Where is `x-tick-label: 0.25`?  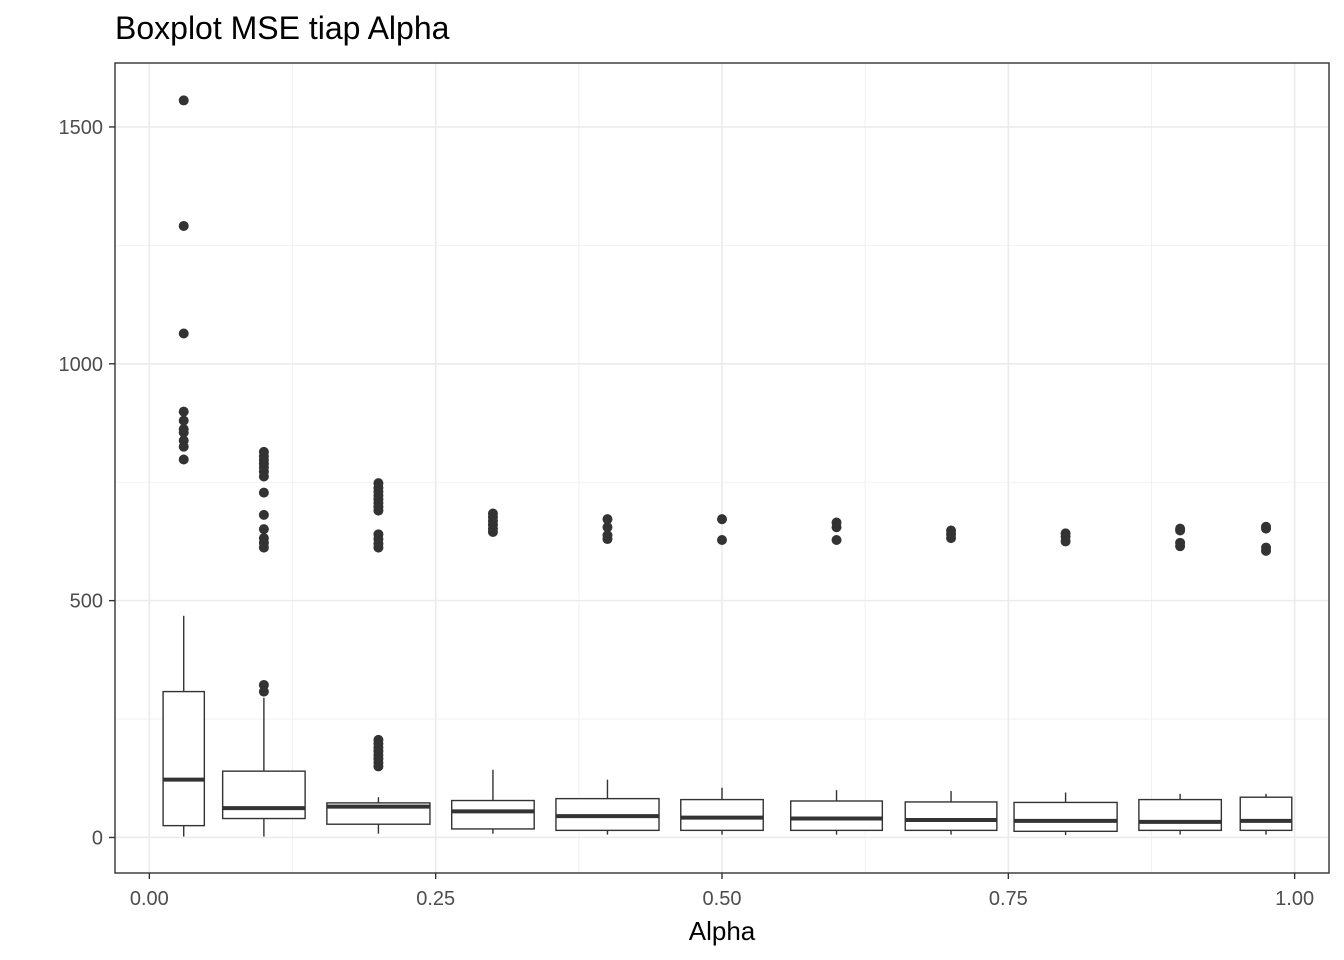 x-tick-label: 0.25 is located at coordinates (435, 899).